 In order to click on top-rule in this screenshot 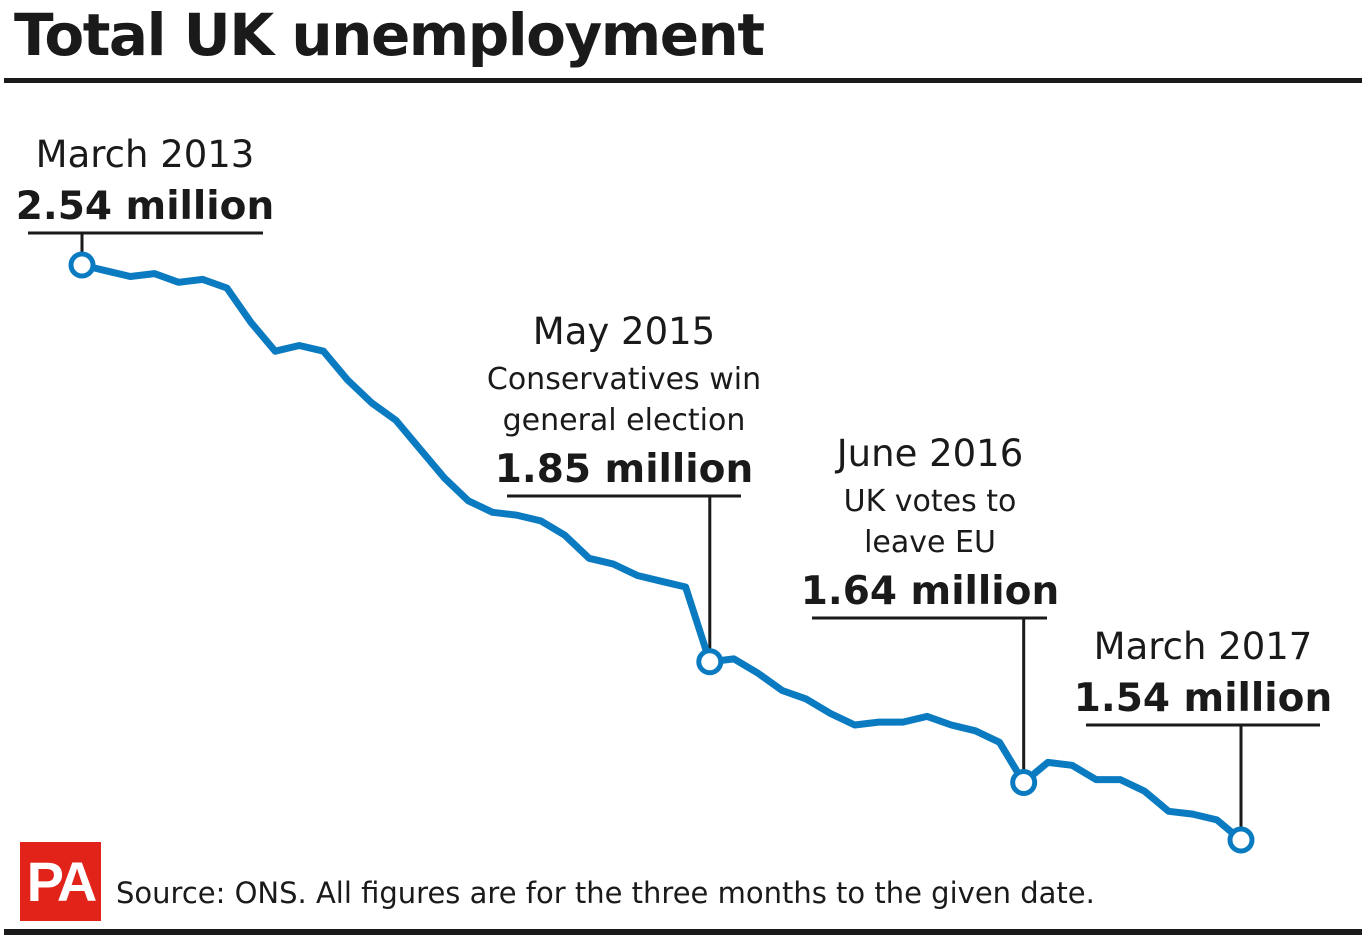, I will do `click(683, 80)`.